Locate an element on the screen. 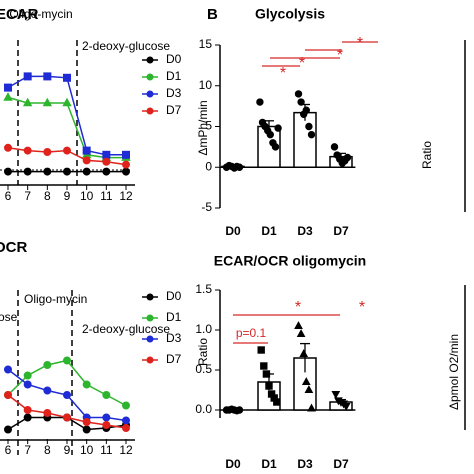 The width and height of the screenshot is (474, 474). legend-label: D7 is located at coordinates (174, 359).